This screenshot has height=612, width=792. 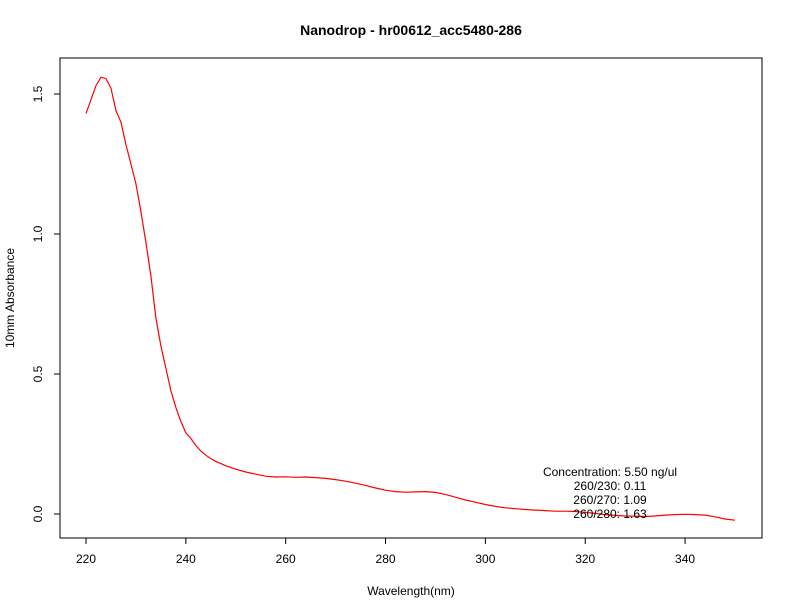 What do you see at coordinates (38, 93) in the screenshot?
I see `y-tick-label: 1.5` at bounding box center [38, 93].